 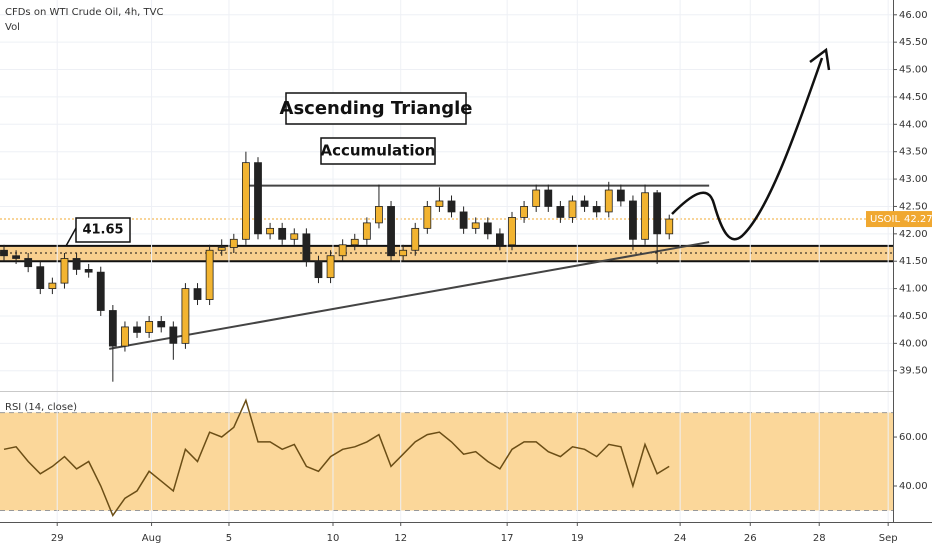 What do you see at coordinates (913, 179) in the screenshot?
I see `y-tick-label: 43.00` at bounding box center [913, 179].